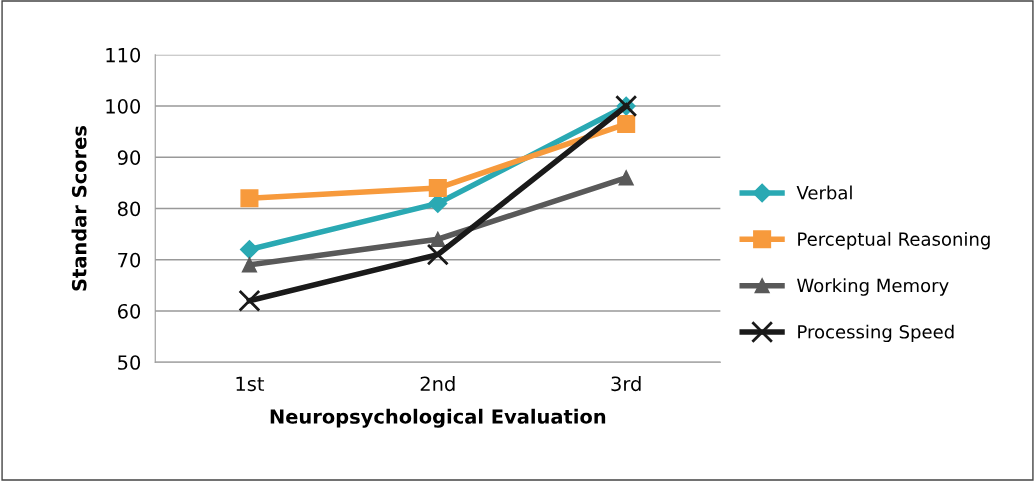 Image resolution: width=1035 pixels, height=481 pixels. Describe the element at coordinates (129, 209) in the screenshot. I see `y-tick-label: 80` at that location.